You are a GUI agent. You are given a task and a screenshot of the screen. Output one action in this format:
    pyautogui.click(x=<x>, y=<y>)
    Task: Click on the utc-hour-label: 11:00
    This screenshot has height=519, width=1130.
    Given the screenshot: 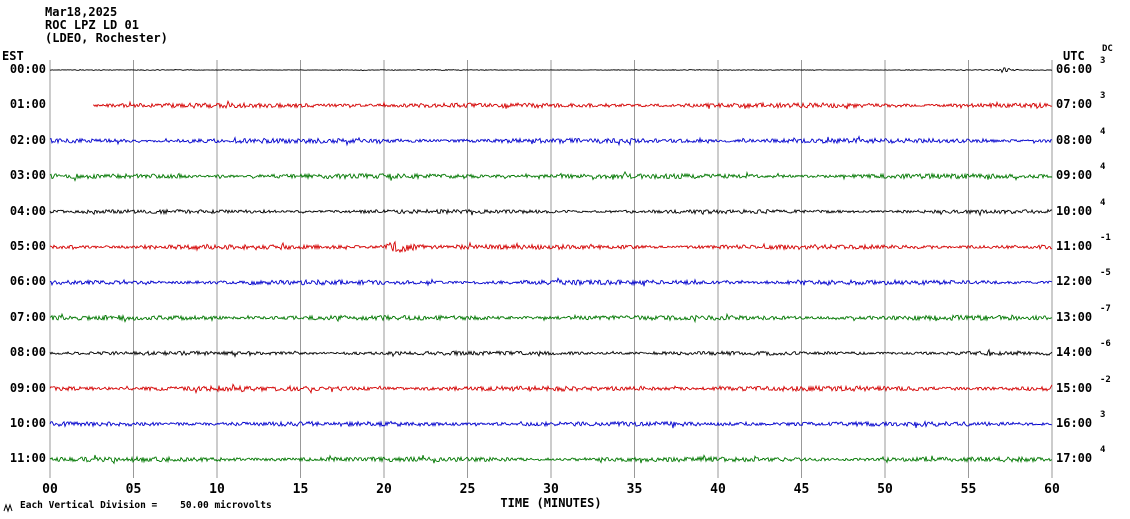 What is the action you would take?
    pyautogui.click(x=1074, y=246)
    